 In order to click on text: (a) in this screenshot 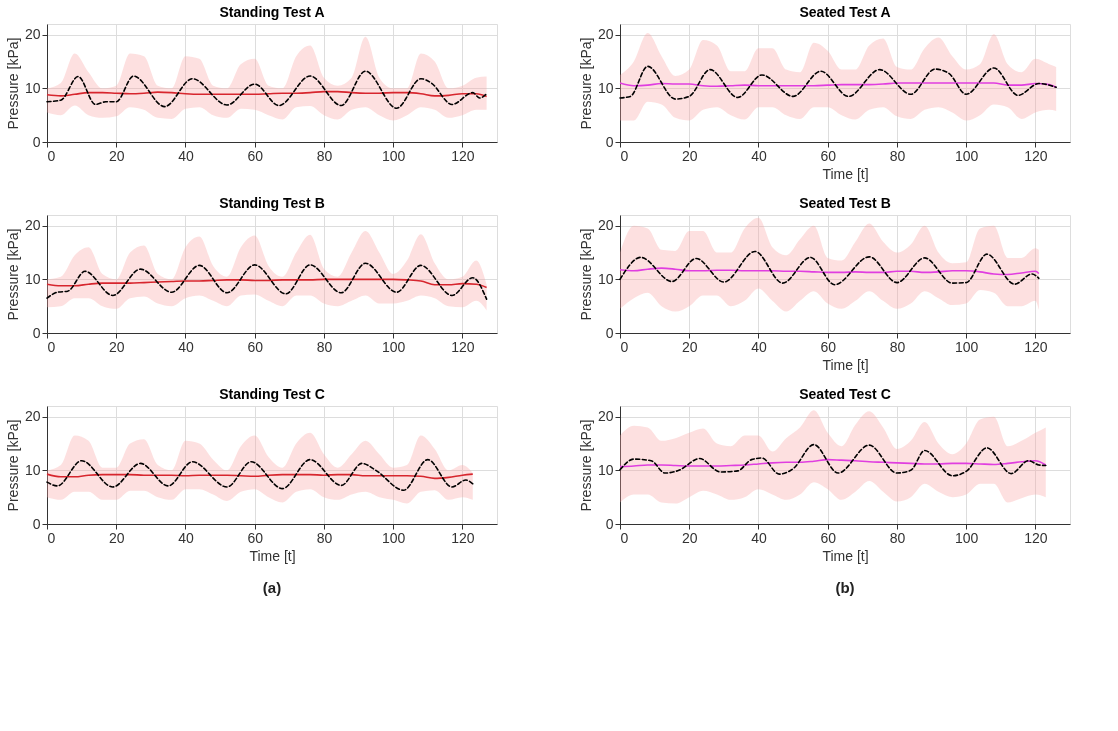, I will do `click(272, 587)`.